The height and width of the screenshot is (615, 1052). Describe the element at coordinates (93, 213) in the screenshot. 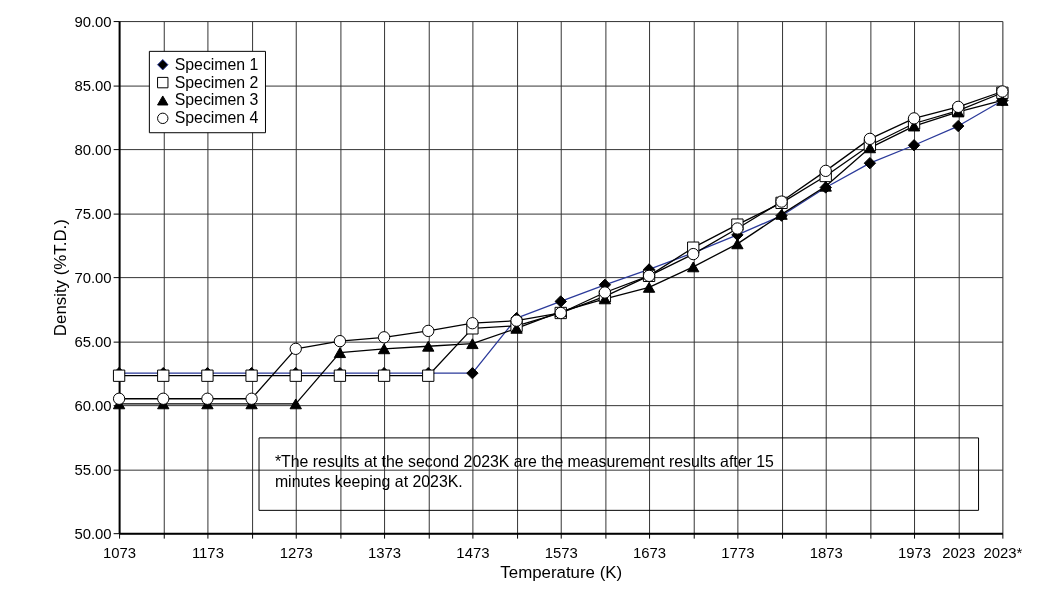

I see `y-tick-label: 75.00` at that location.